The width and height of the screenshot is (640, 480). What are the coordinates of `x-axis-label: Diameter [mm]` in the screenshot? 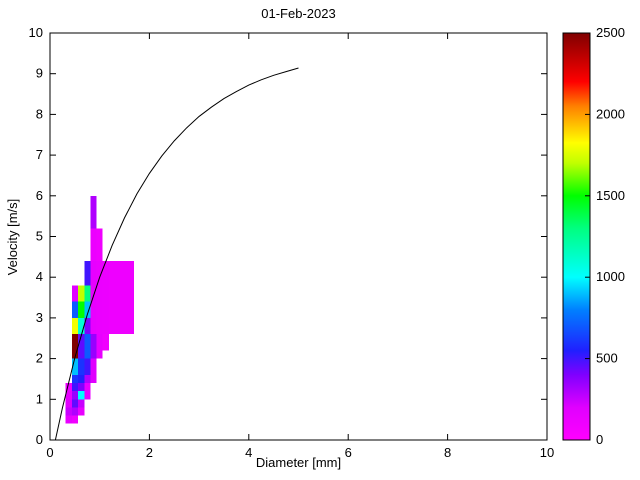 It's located at (298, 462).